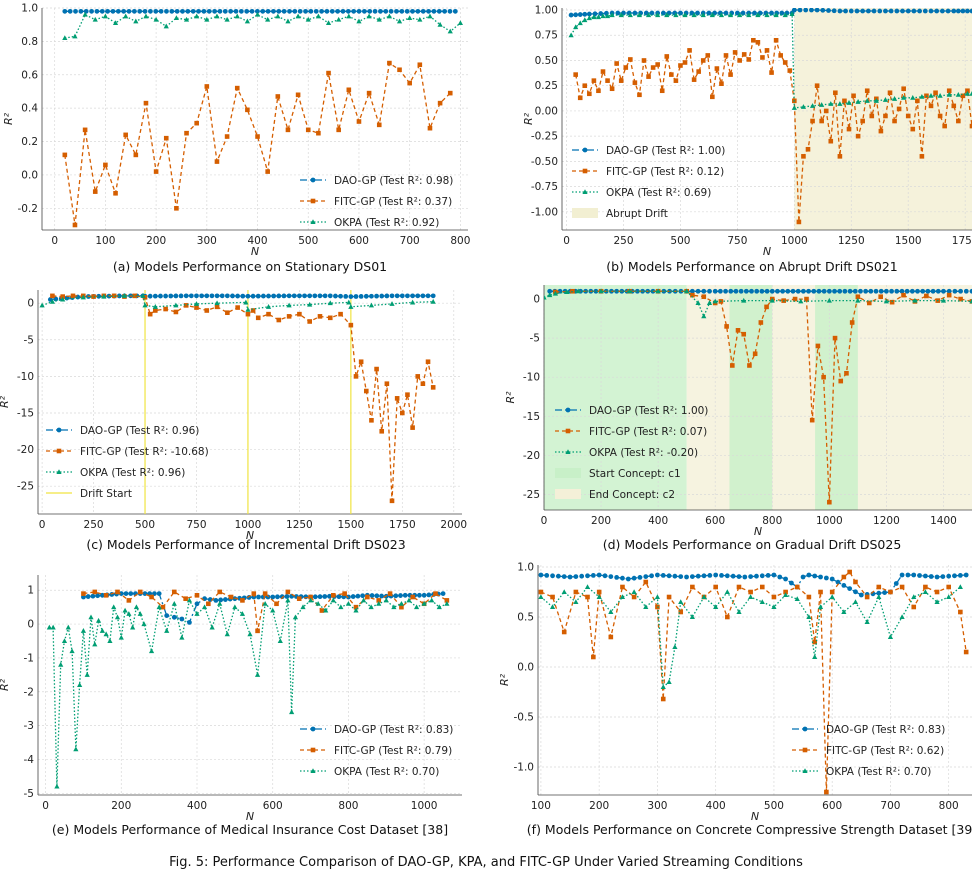 The height and width of the screenshot is (878, 972). What do you see at coordinates (29, 9) in the screenshot?
I see `y-tick-label: 1.0` at bounding box center [29, 9].